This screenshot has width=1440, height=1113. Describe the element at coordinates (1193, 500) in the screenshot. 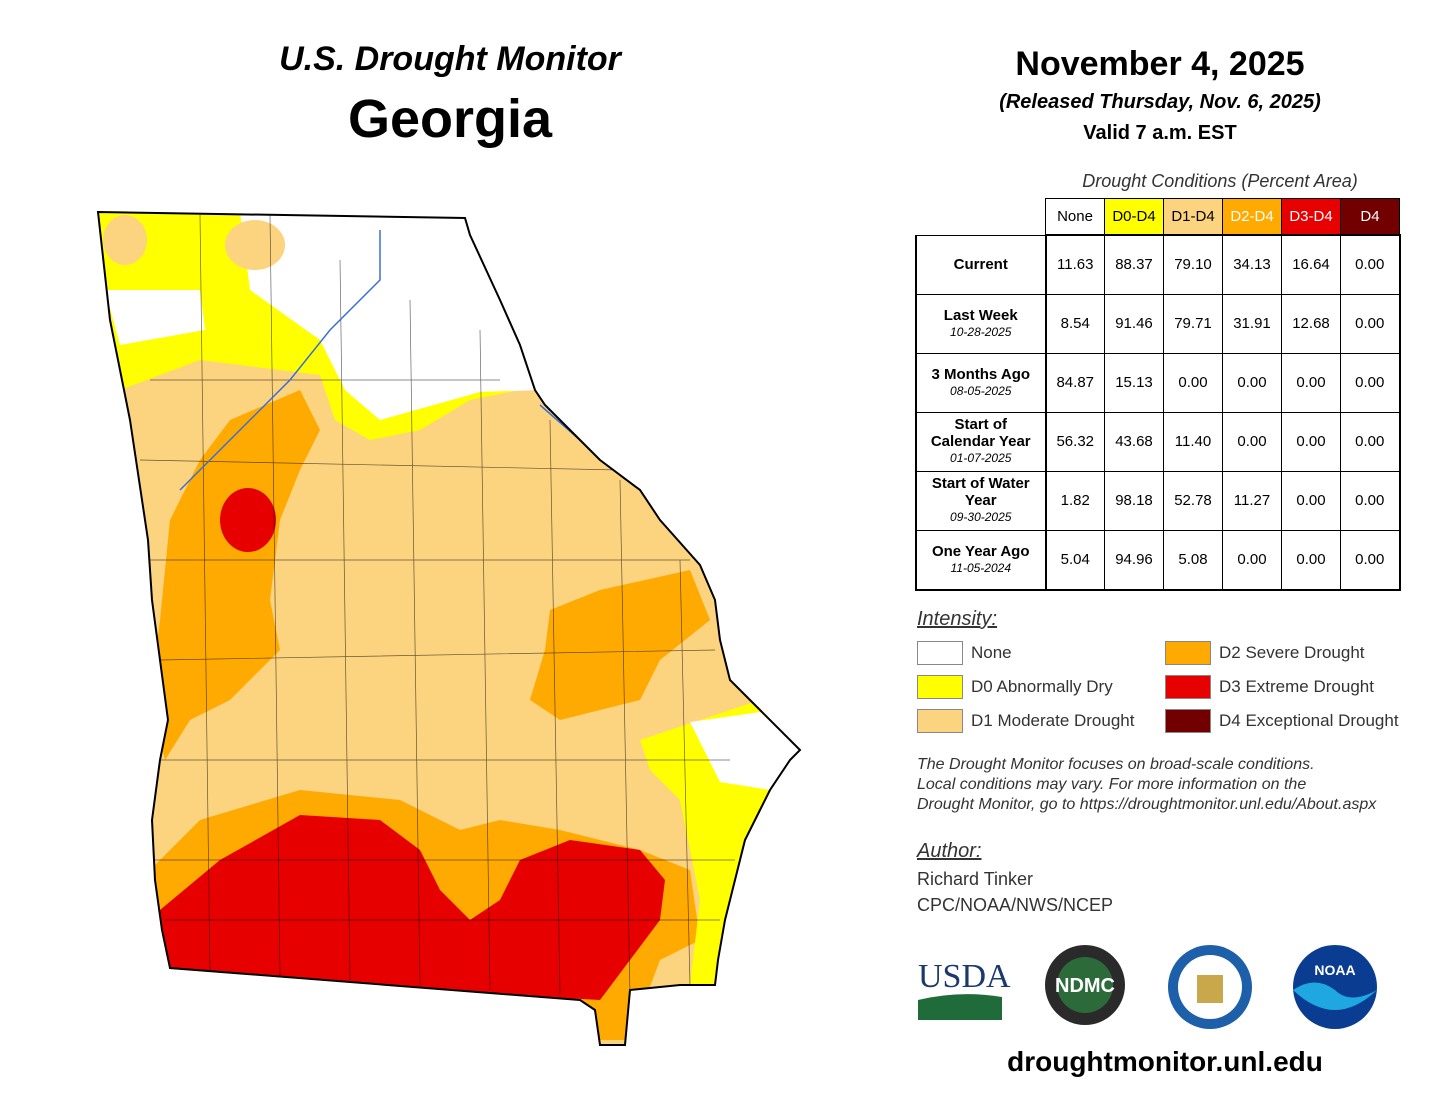

I see `cell: 52.78` at that location.